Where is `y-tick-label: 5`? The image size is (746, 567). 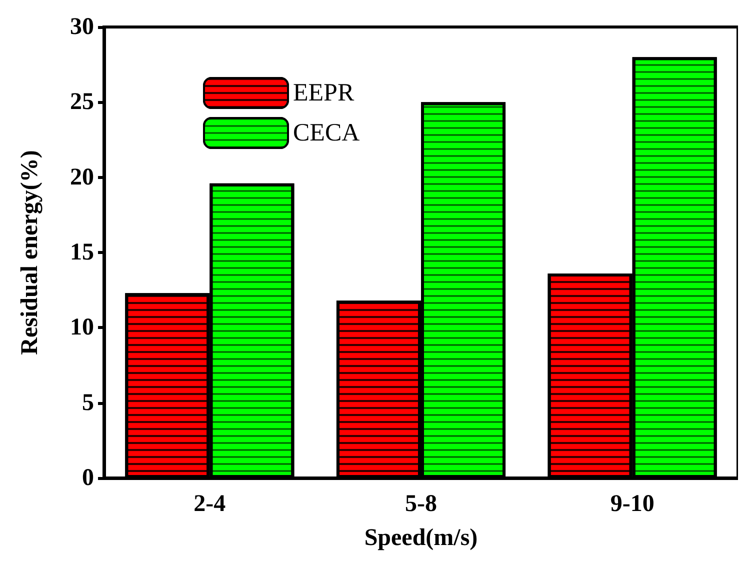
y-tick-label: 5 is located at coordinates (88, 403).